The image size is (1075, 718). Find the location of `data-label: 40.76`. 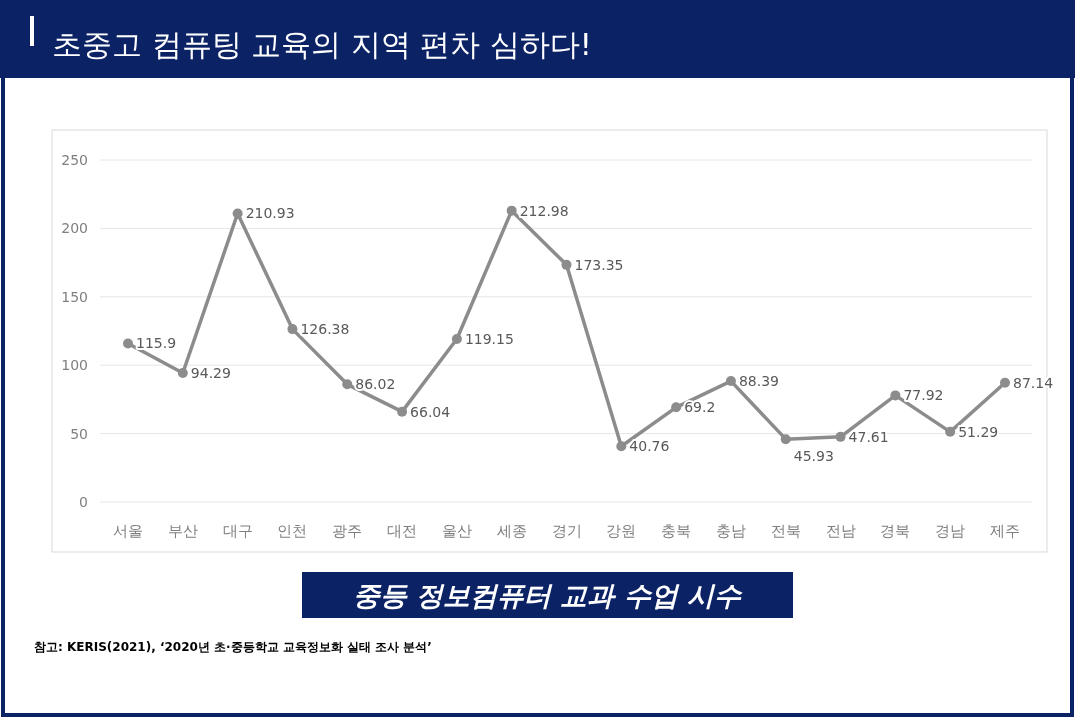

data-label: 40.76 is located at coordinates (649, 446).